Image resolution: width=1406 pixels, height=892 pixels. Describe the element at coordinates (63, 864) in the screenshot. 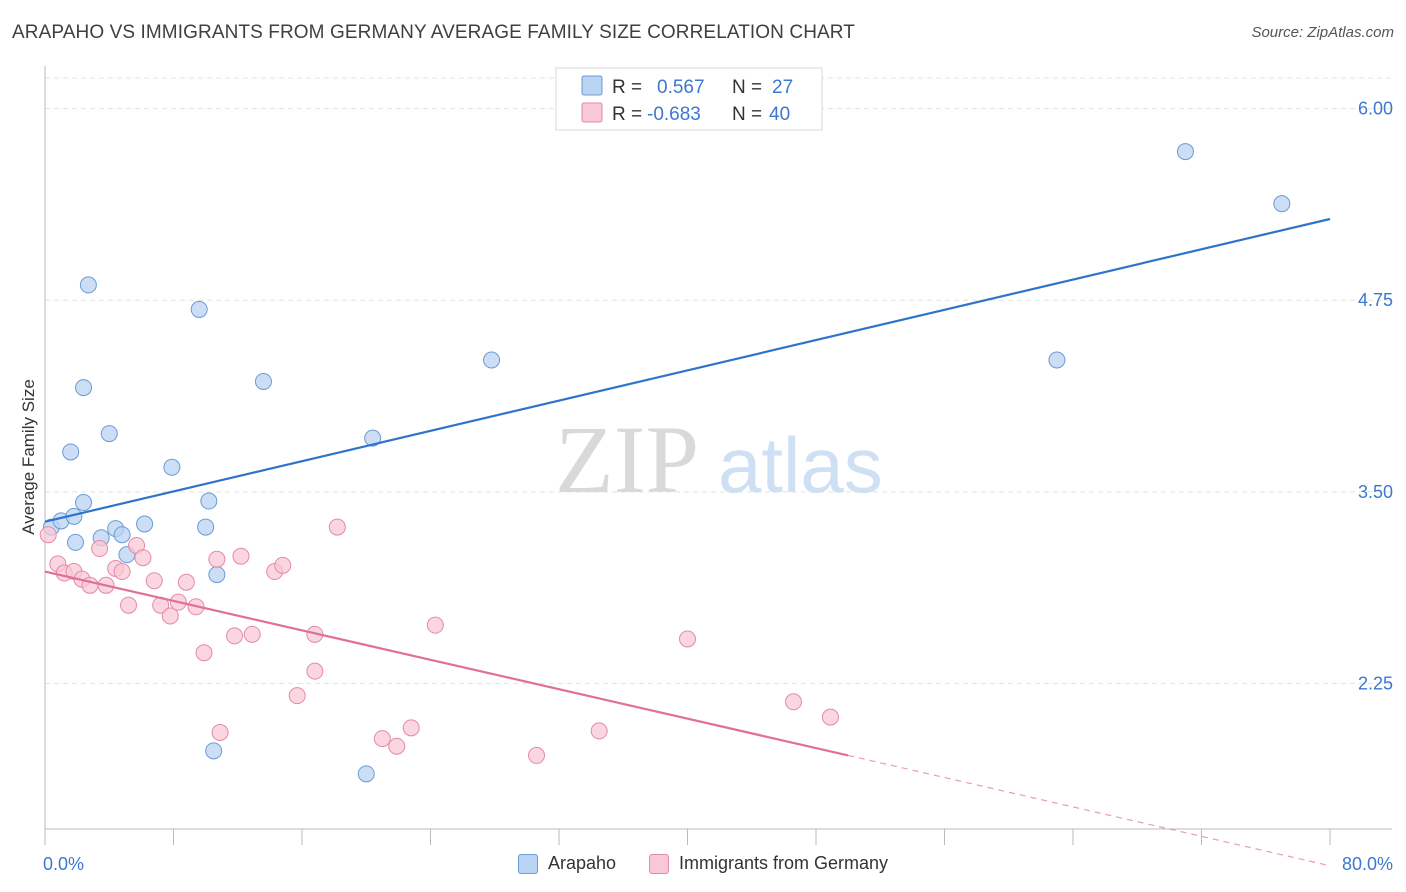

I see `x-tick-label: 0.0%` at that location.